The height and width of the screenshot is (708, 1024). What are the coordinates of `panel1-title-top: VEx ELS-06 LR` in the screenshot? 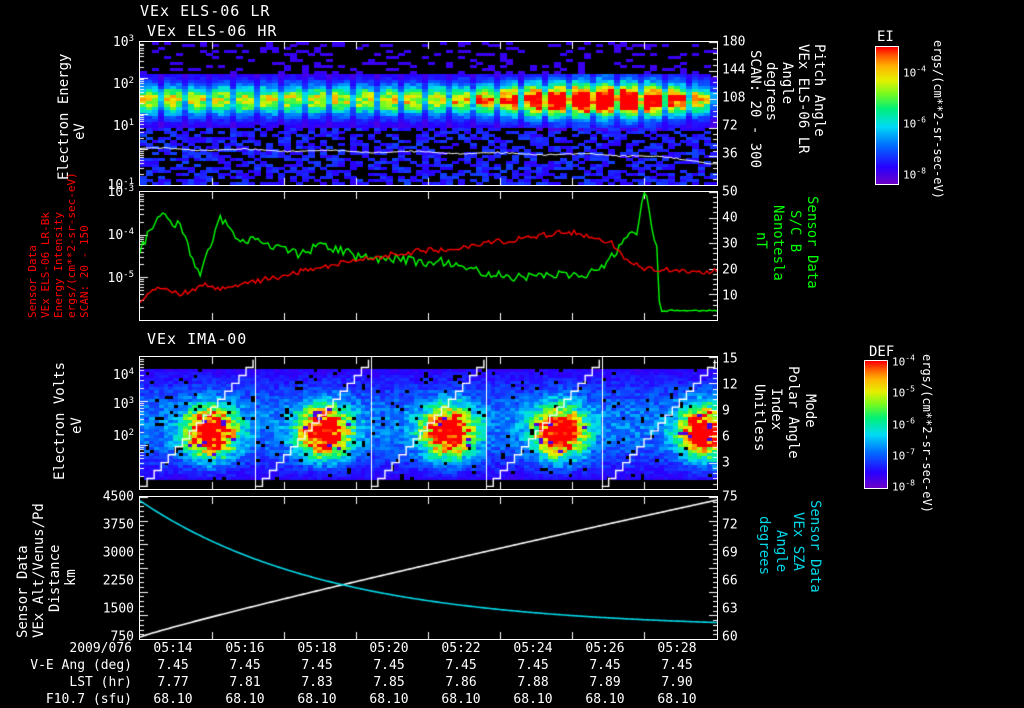 It's located at (205, 11).